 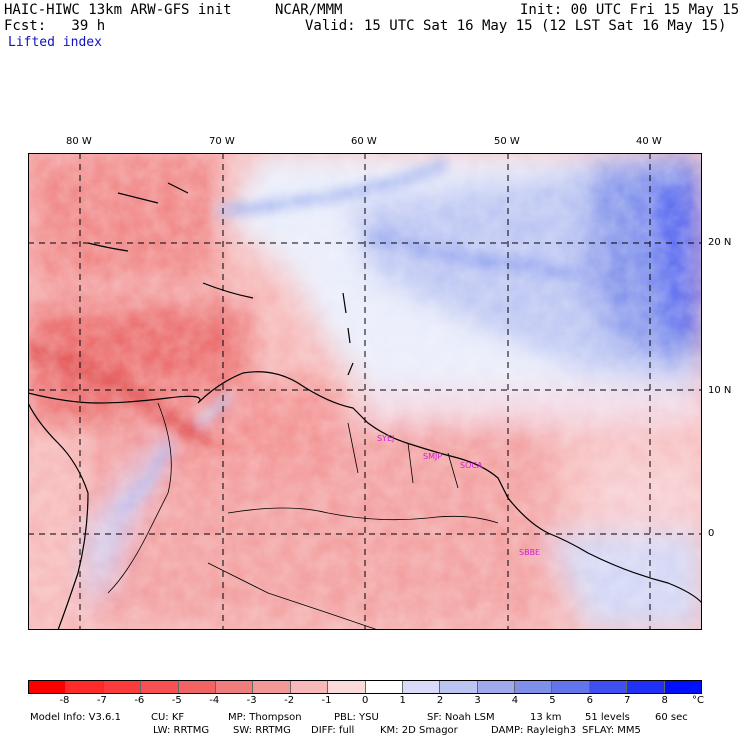 What do you see at coordinates (461, 717) in the screenshot?
I see `footer-sf: SF: Noah LSM` at bounding box center [461, 717].